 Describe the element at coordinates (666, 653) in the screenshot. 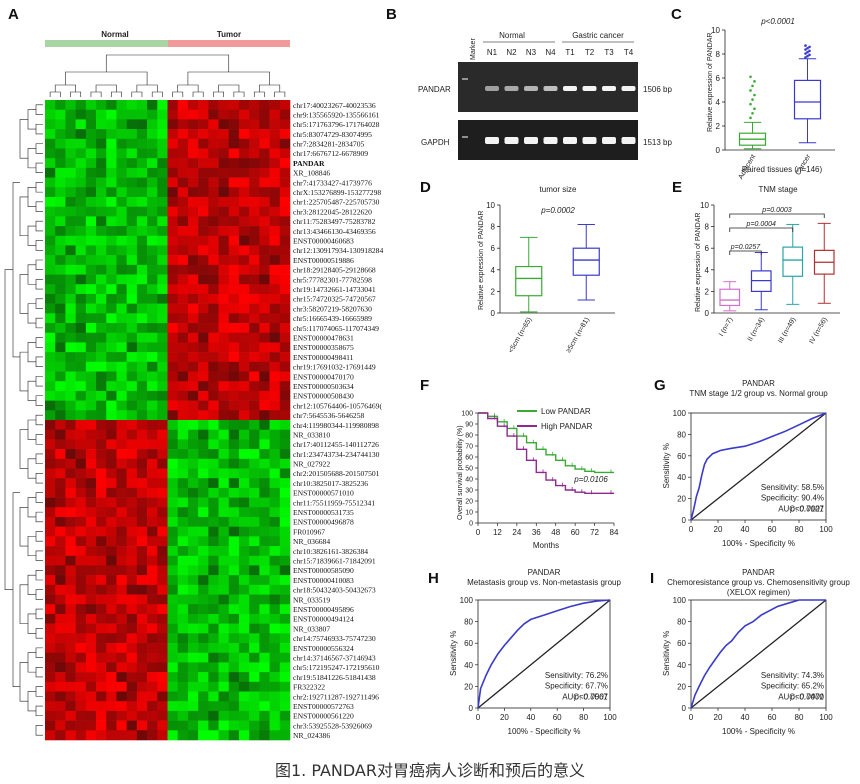

I see `y-axis-label: Sensitivity %` at that location.